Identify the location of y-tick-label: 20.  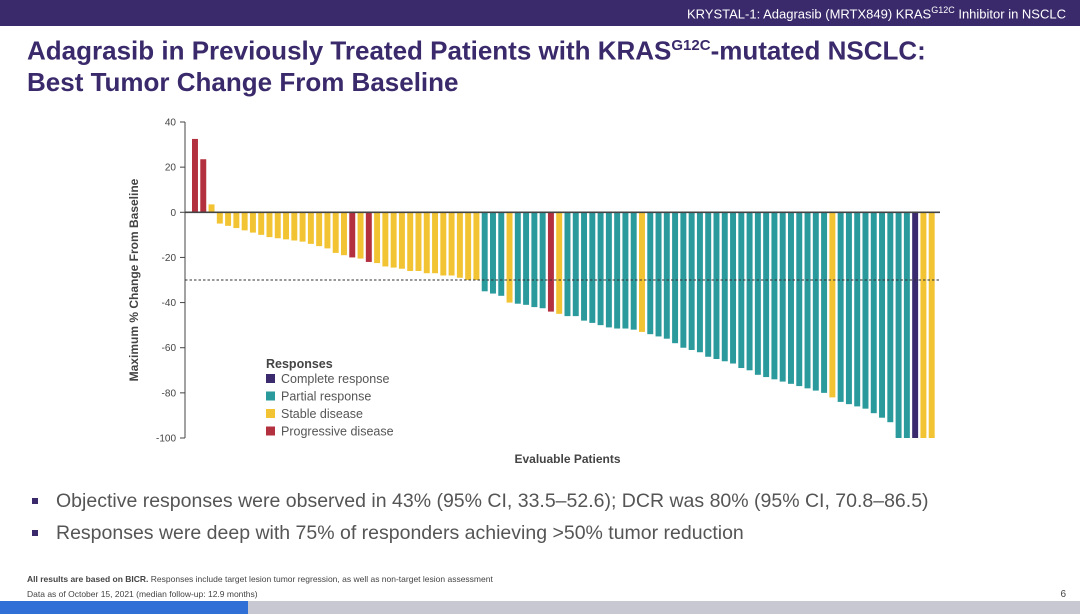
(171, 168).